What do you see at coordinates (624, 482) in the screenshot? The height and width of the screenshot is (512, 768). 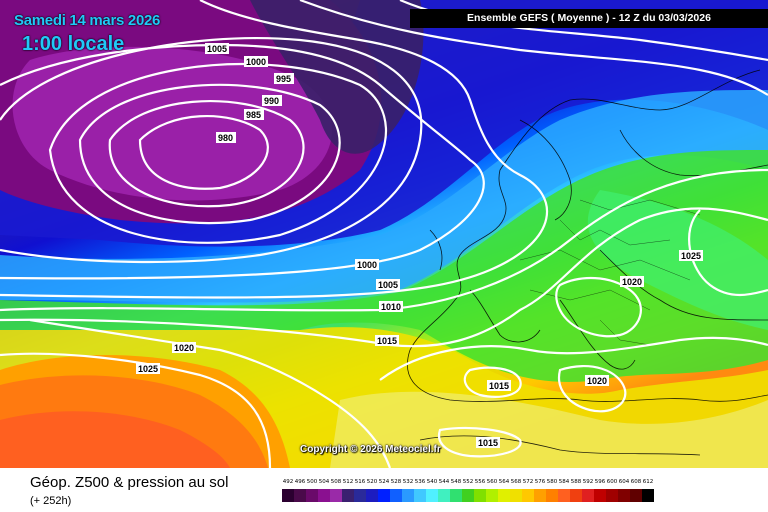 I see `legend-value: 604` at bounding box center [624, 482].